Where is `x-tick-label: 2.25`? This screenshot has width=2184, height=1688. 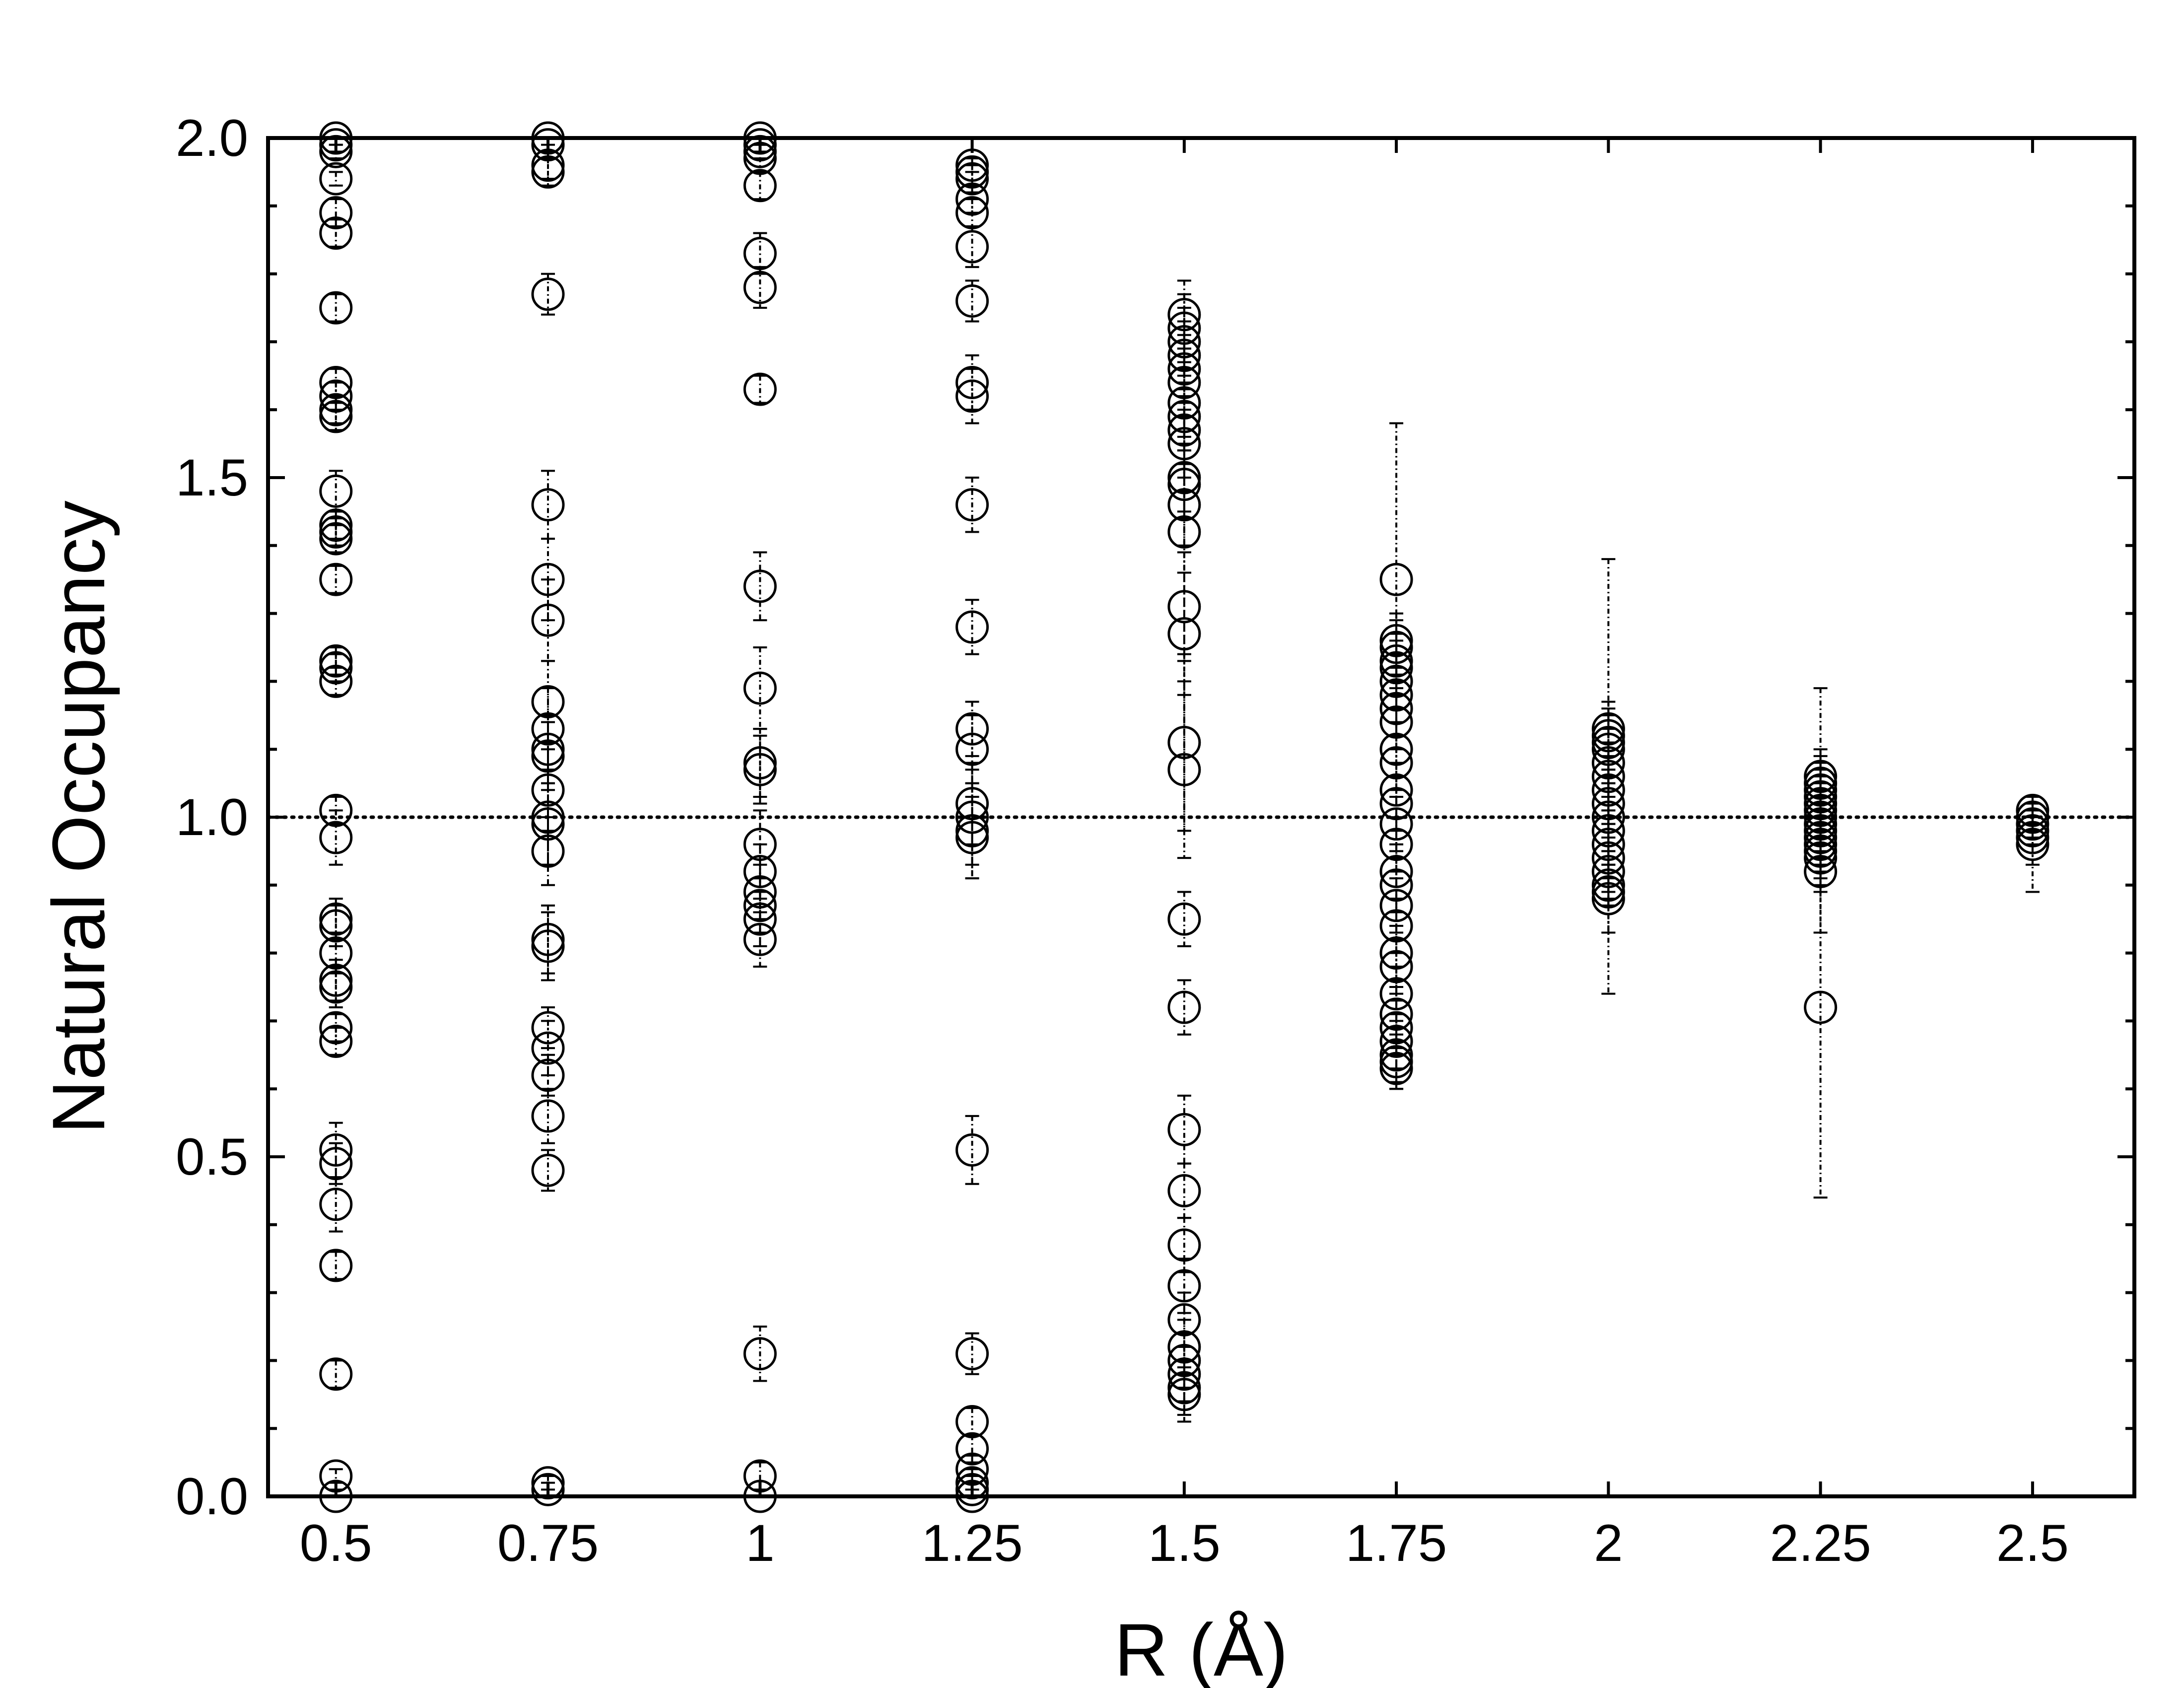
x-tick-label: 2.25 is located at coordinates (1820, 1543).